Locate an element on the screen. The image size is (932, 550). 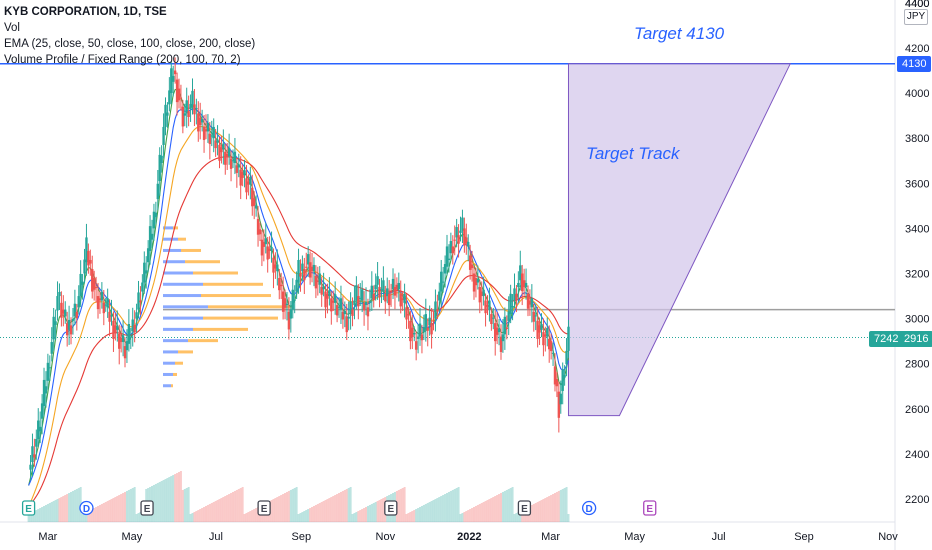
dividend-marker is located at coordinates (86, 508).